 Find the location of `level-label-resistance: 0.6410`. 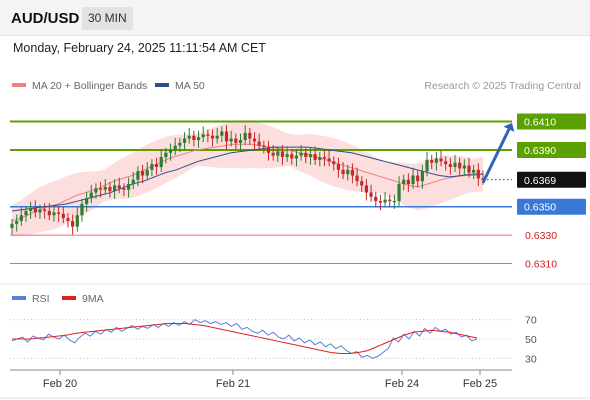

level-label-resistance: 0.6410 is located at coordinates (551, 121).